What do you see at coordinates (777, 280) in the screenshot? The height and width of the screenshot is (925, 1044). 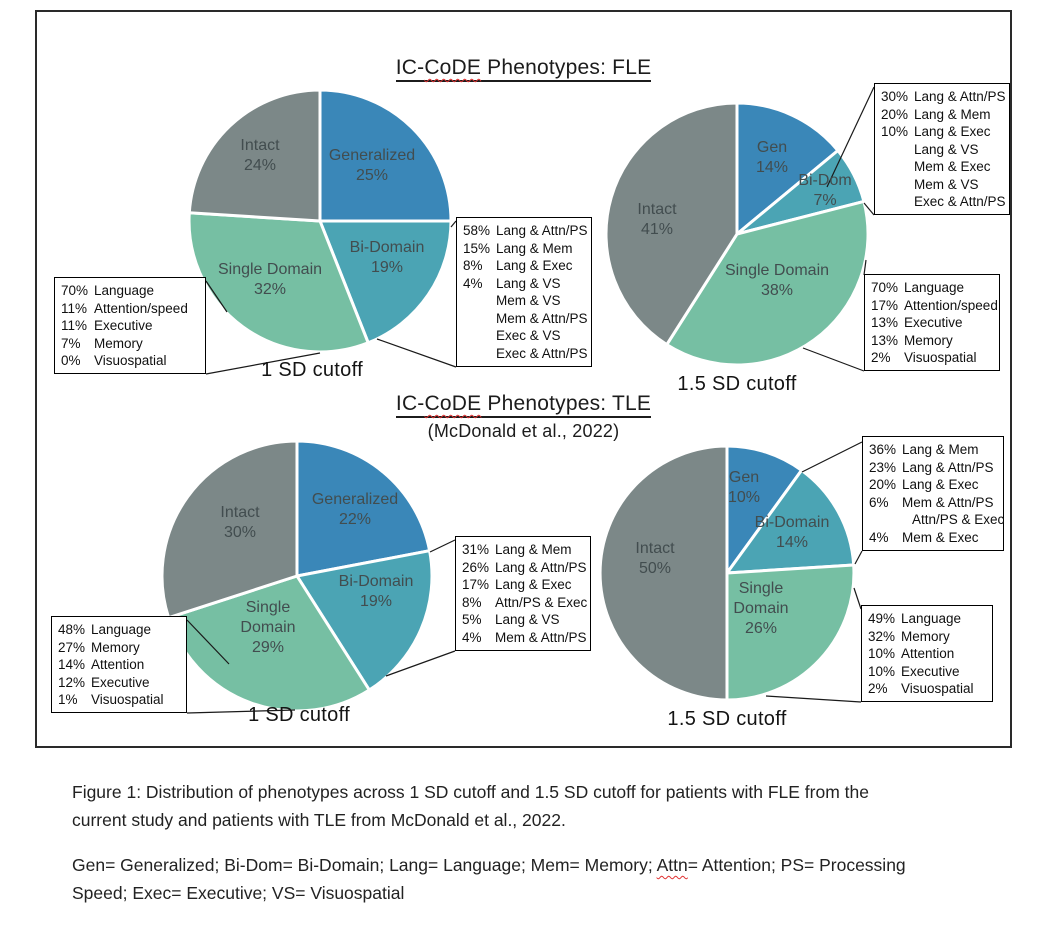 I see `slice-label-single-domain-fle-1.5sd: Single Domain 38%` at bounding box center [777, 280].